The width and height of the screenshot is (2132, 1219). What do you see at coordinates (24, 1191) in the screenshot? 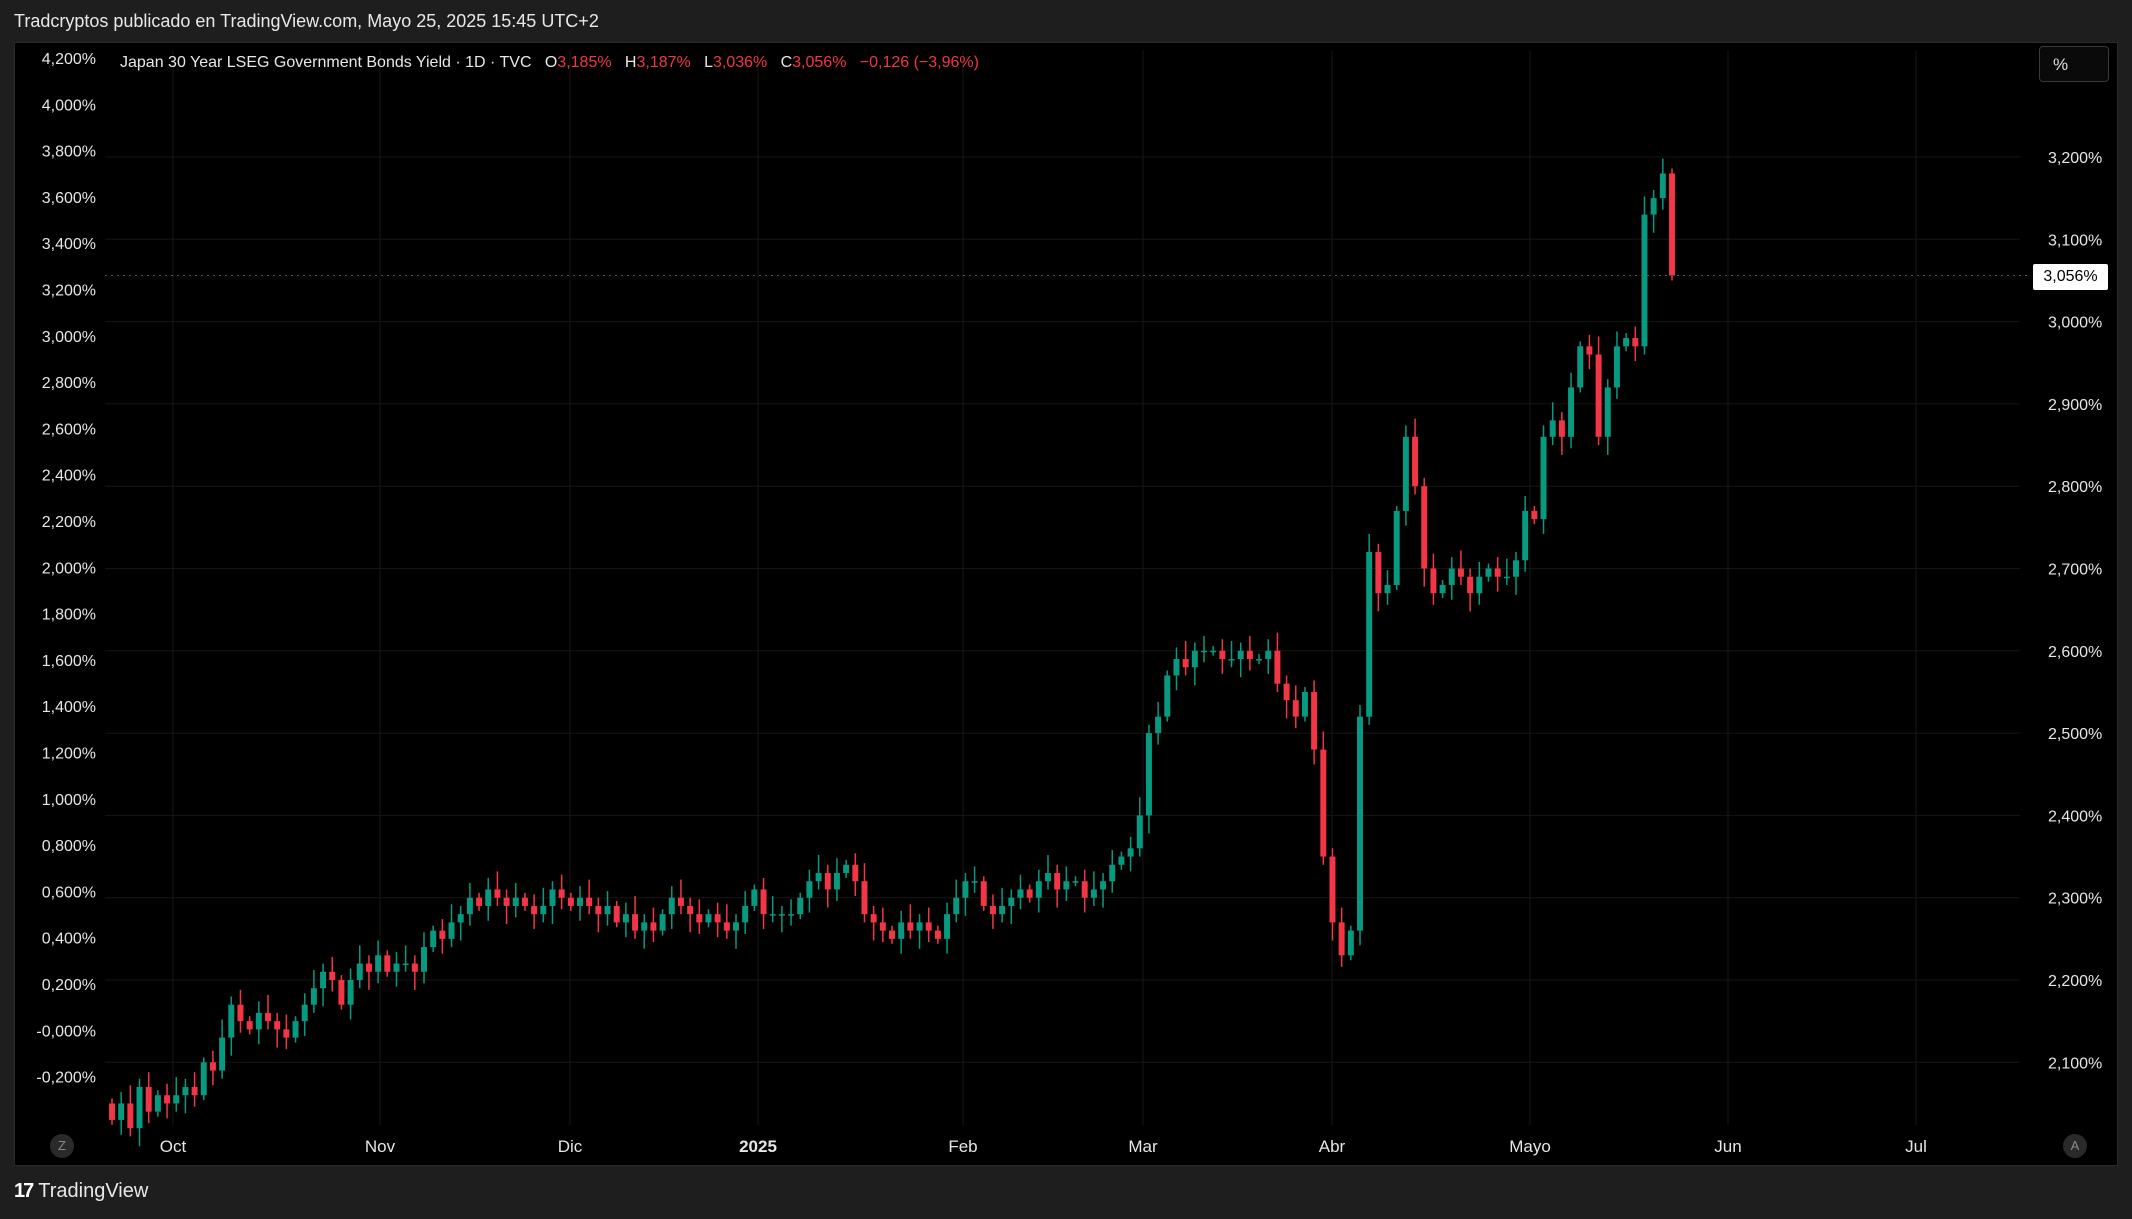
I see `tradingview-logo-icon: 17` at bounding box center [24, 1191].